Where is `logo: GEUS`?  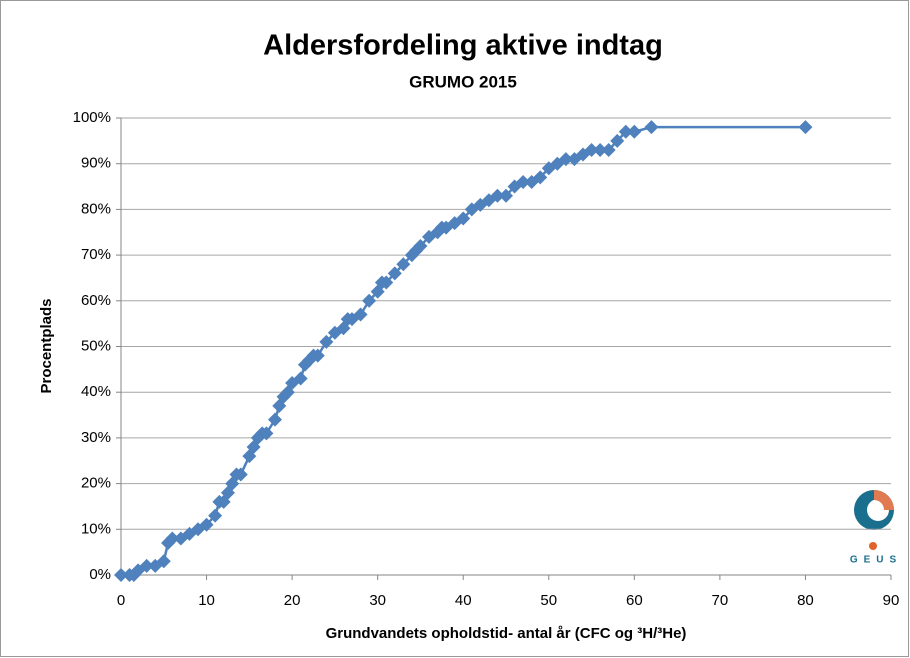 logo: GEUS is located at coordinates (876, 528).